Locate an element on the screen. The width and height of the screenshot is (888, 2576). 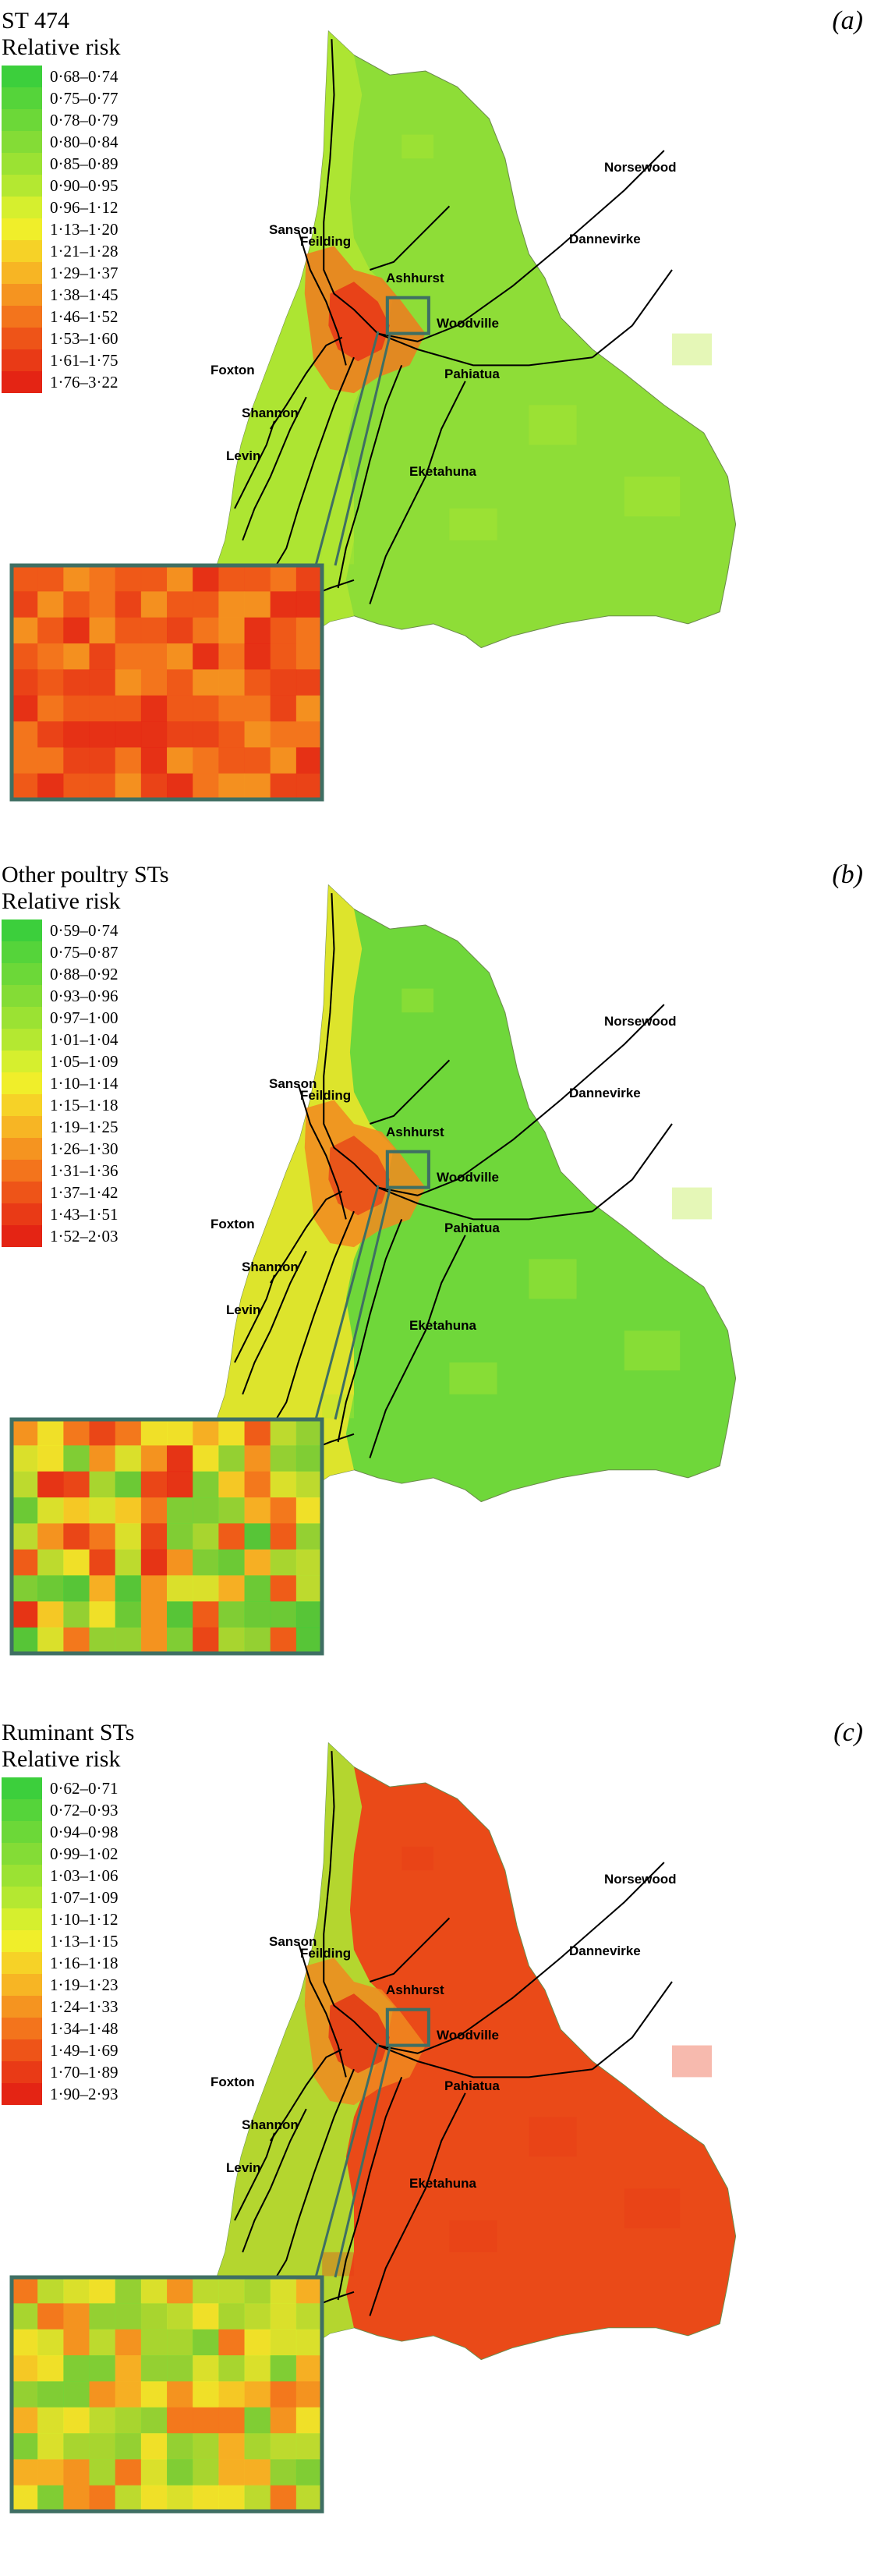
zoom-box is located at coordinates (407, 1169).